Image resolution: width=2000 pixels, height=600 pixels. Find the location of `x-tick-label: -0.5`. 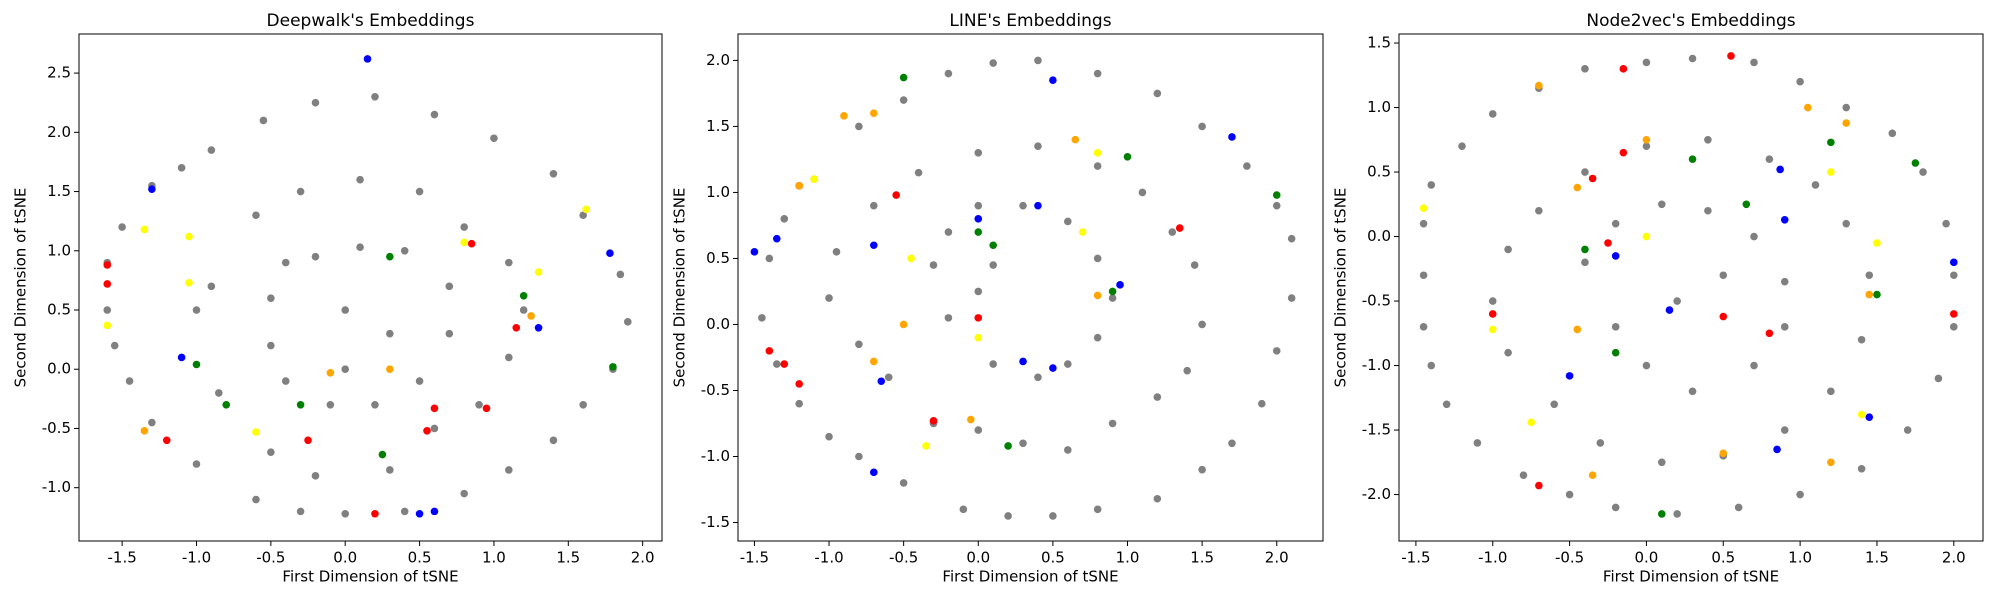

x-tick-label: -0.5 is located at coordinates (903, 558).